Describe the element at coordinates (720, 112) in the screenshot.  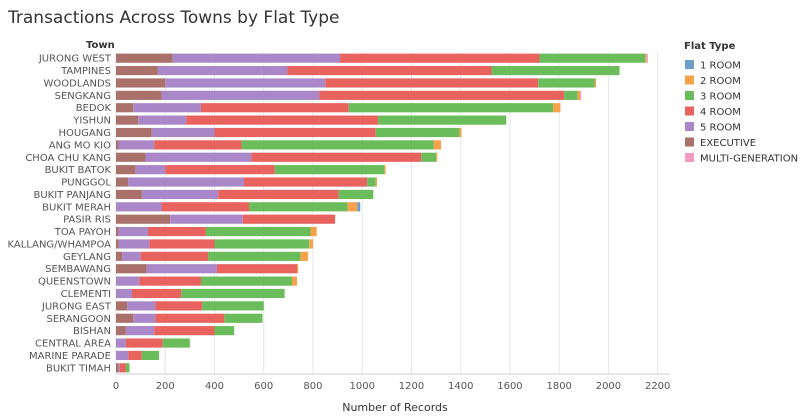
I see `legend-item: 4 ROOM` at that location.